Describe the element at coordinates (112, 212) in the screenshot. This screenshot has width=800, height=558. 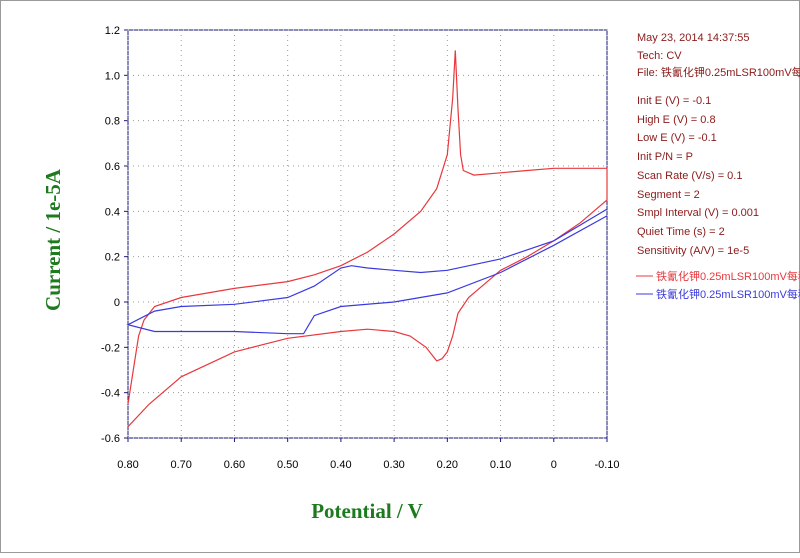
I see `y-tick-label: 0.4` at that location.